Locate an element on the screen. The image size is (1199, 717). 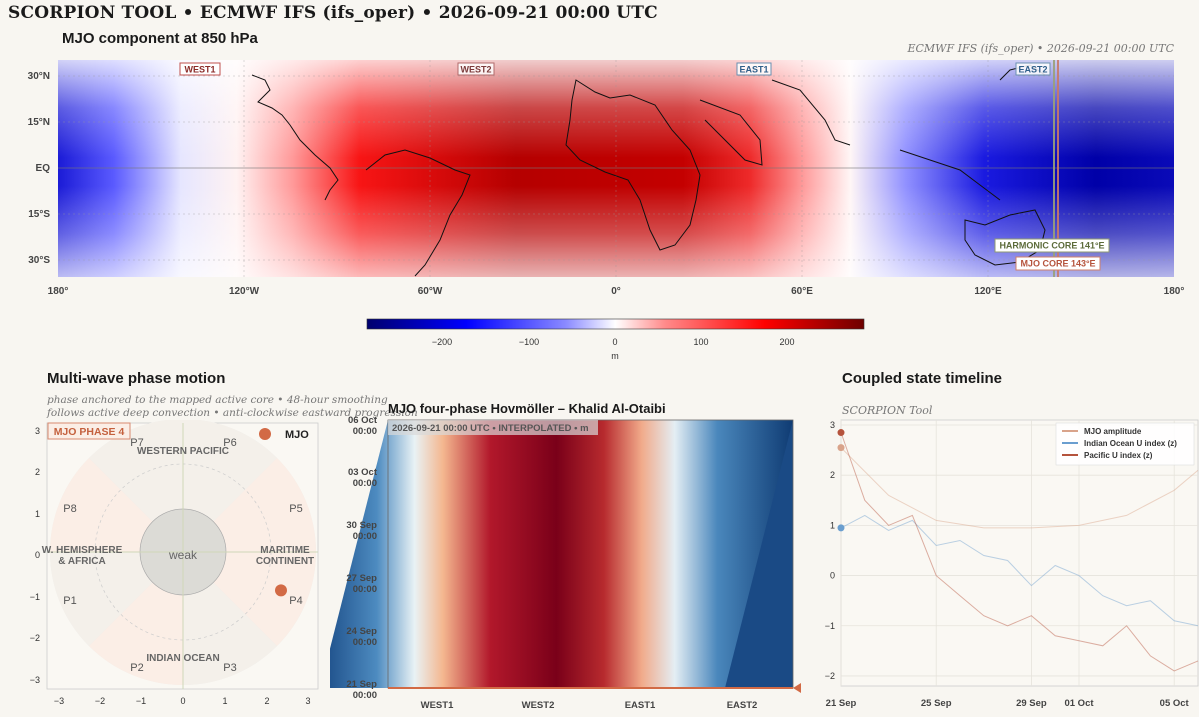
harmonic-core-badge is located at coordinates (1052, 245).